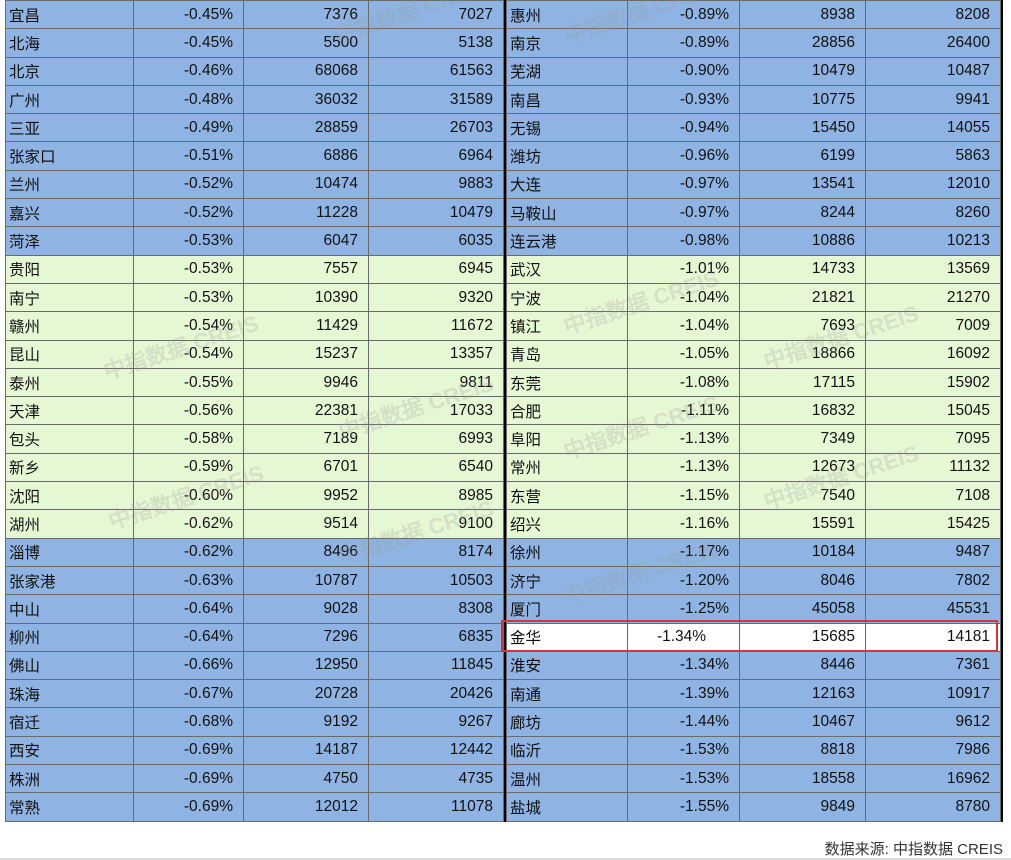  I want to click on price-value-cell: 7349, so click(802, 439).